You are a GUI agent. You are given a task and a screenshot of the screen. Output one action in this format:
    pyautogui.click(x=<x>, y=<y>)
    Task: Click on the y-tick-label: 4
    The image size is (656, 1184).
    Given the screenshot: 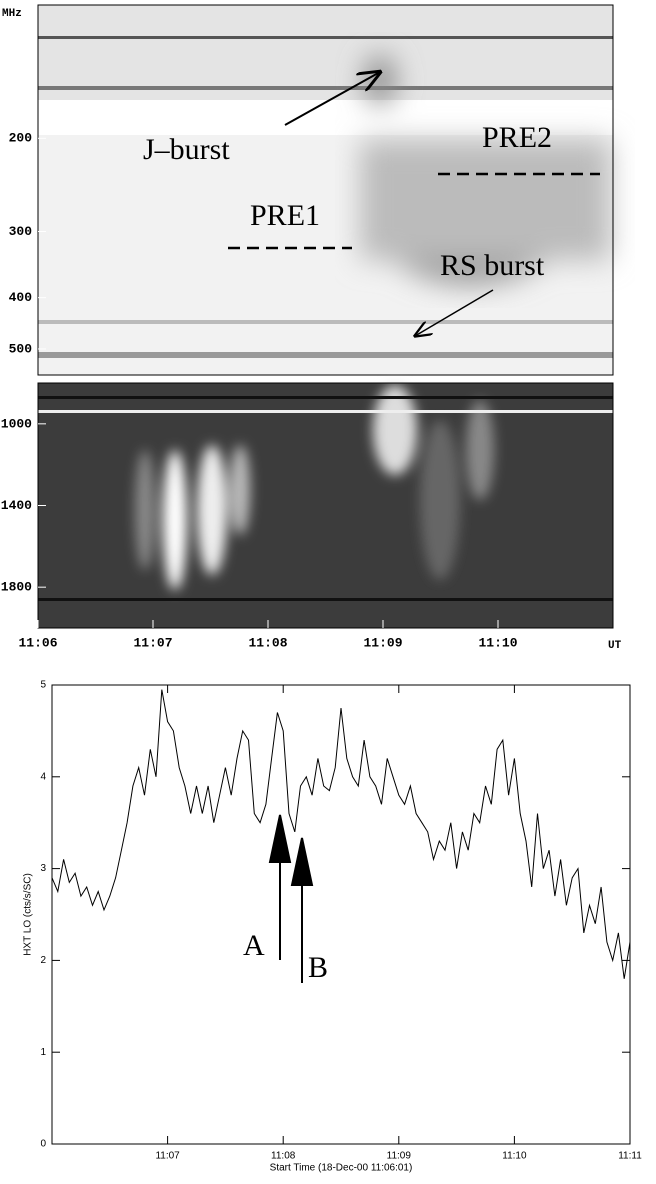 What is the action you would take?
    pyautogui.click(x=43, y=776)
    